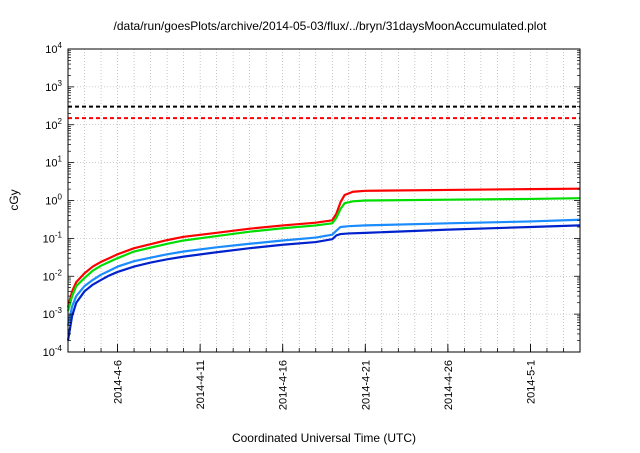 This screenshot has width=640, height=453. Describe the element at coordinates (53, 86) in the screenshot. I see `y-tick-label: 10³` at that location.